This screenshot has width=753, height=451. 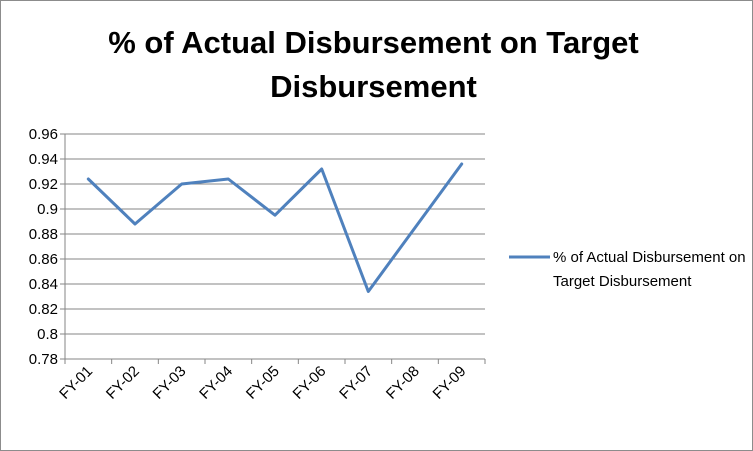 I want to click on y-tick-label: 0.92, so click(x=43, y=184).